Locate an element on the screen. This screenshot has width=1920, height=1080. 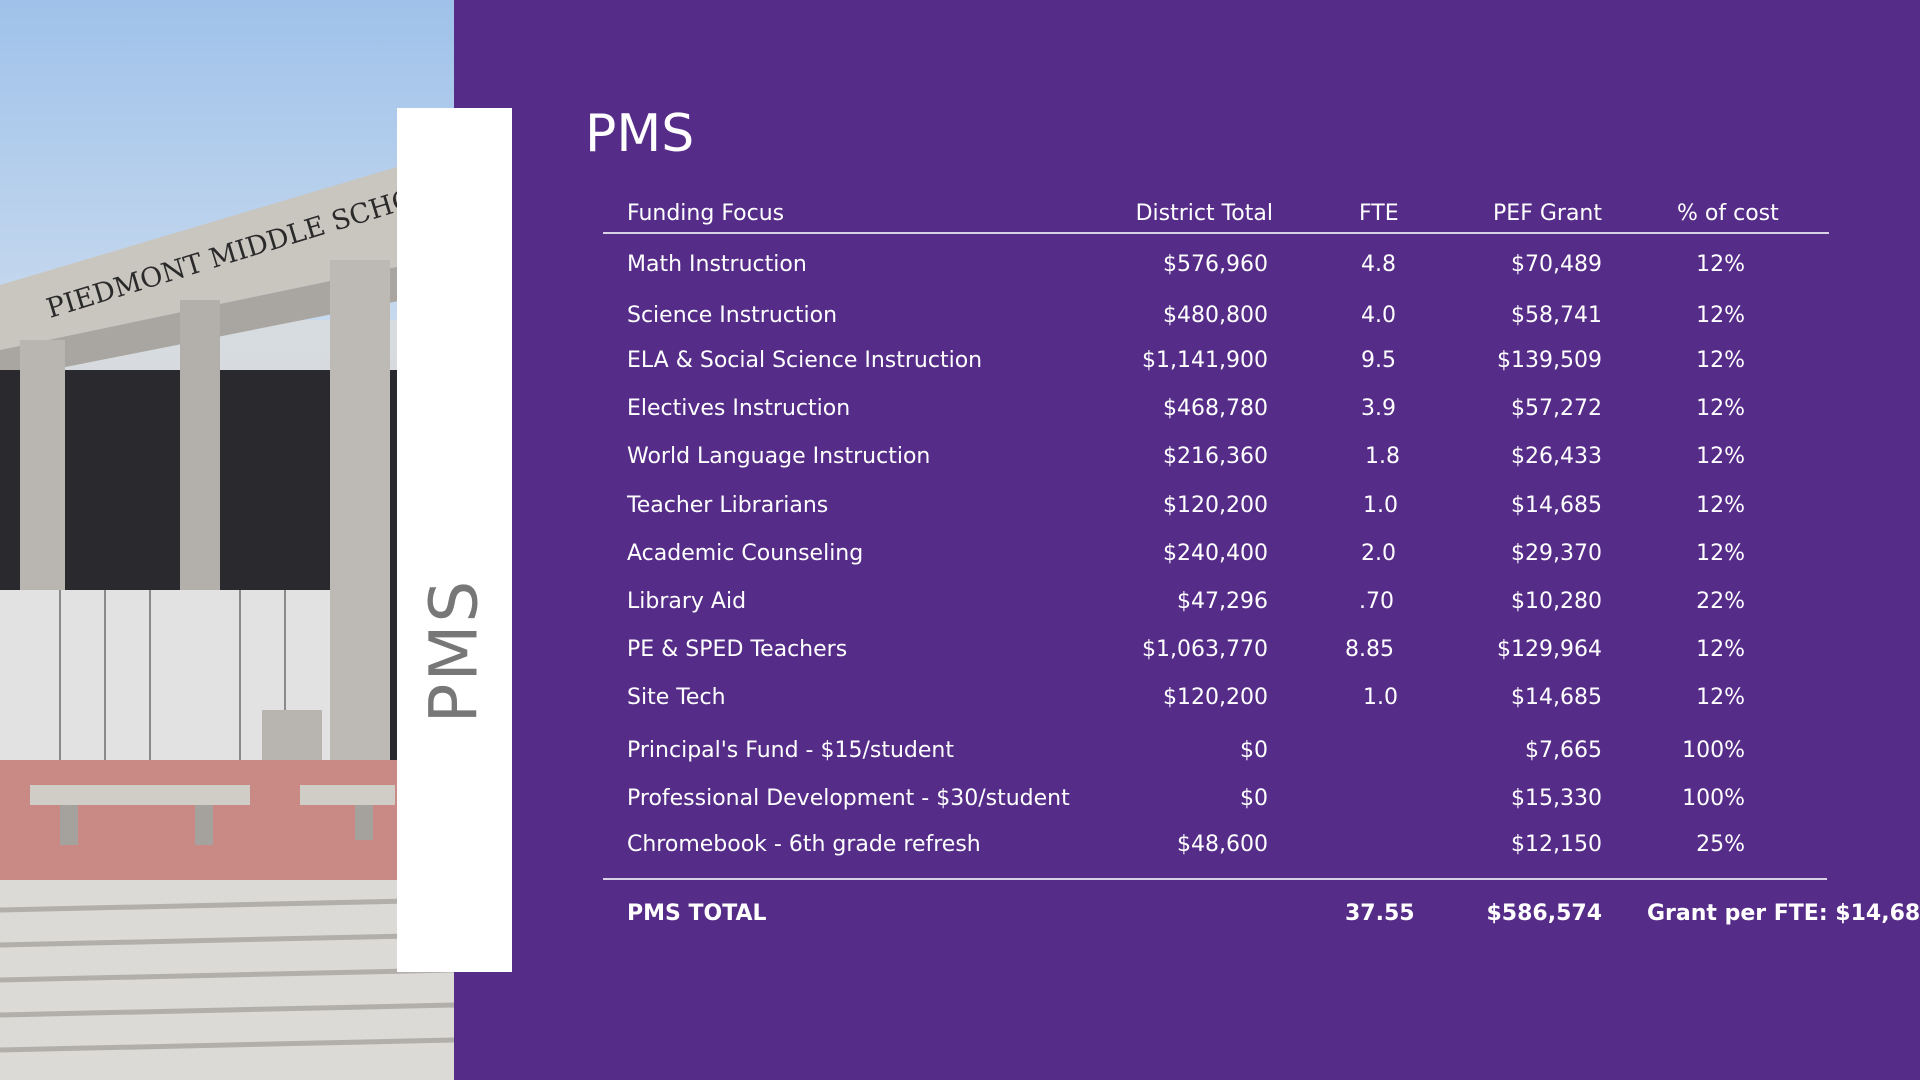
cell-funding-focus: World Language Instruction is located at coordinates (779, 456).